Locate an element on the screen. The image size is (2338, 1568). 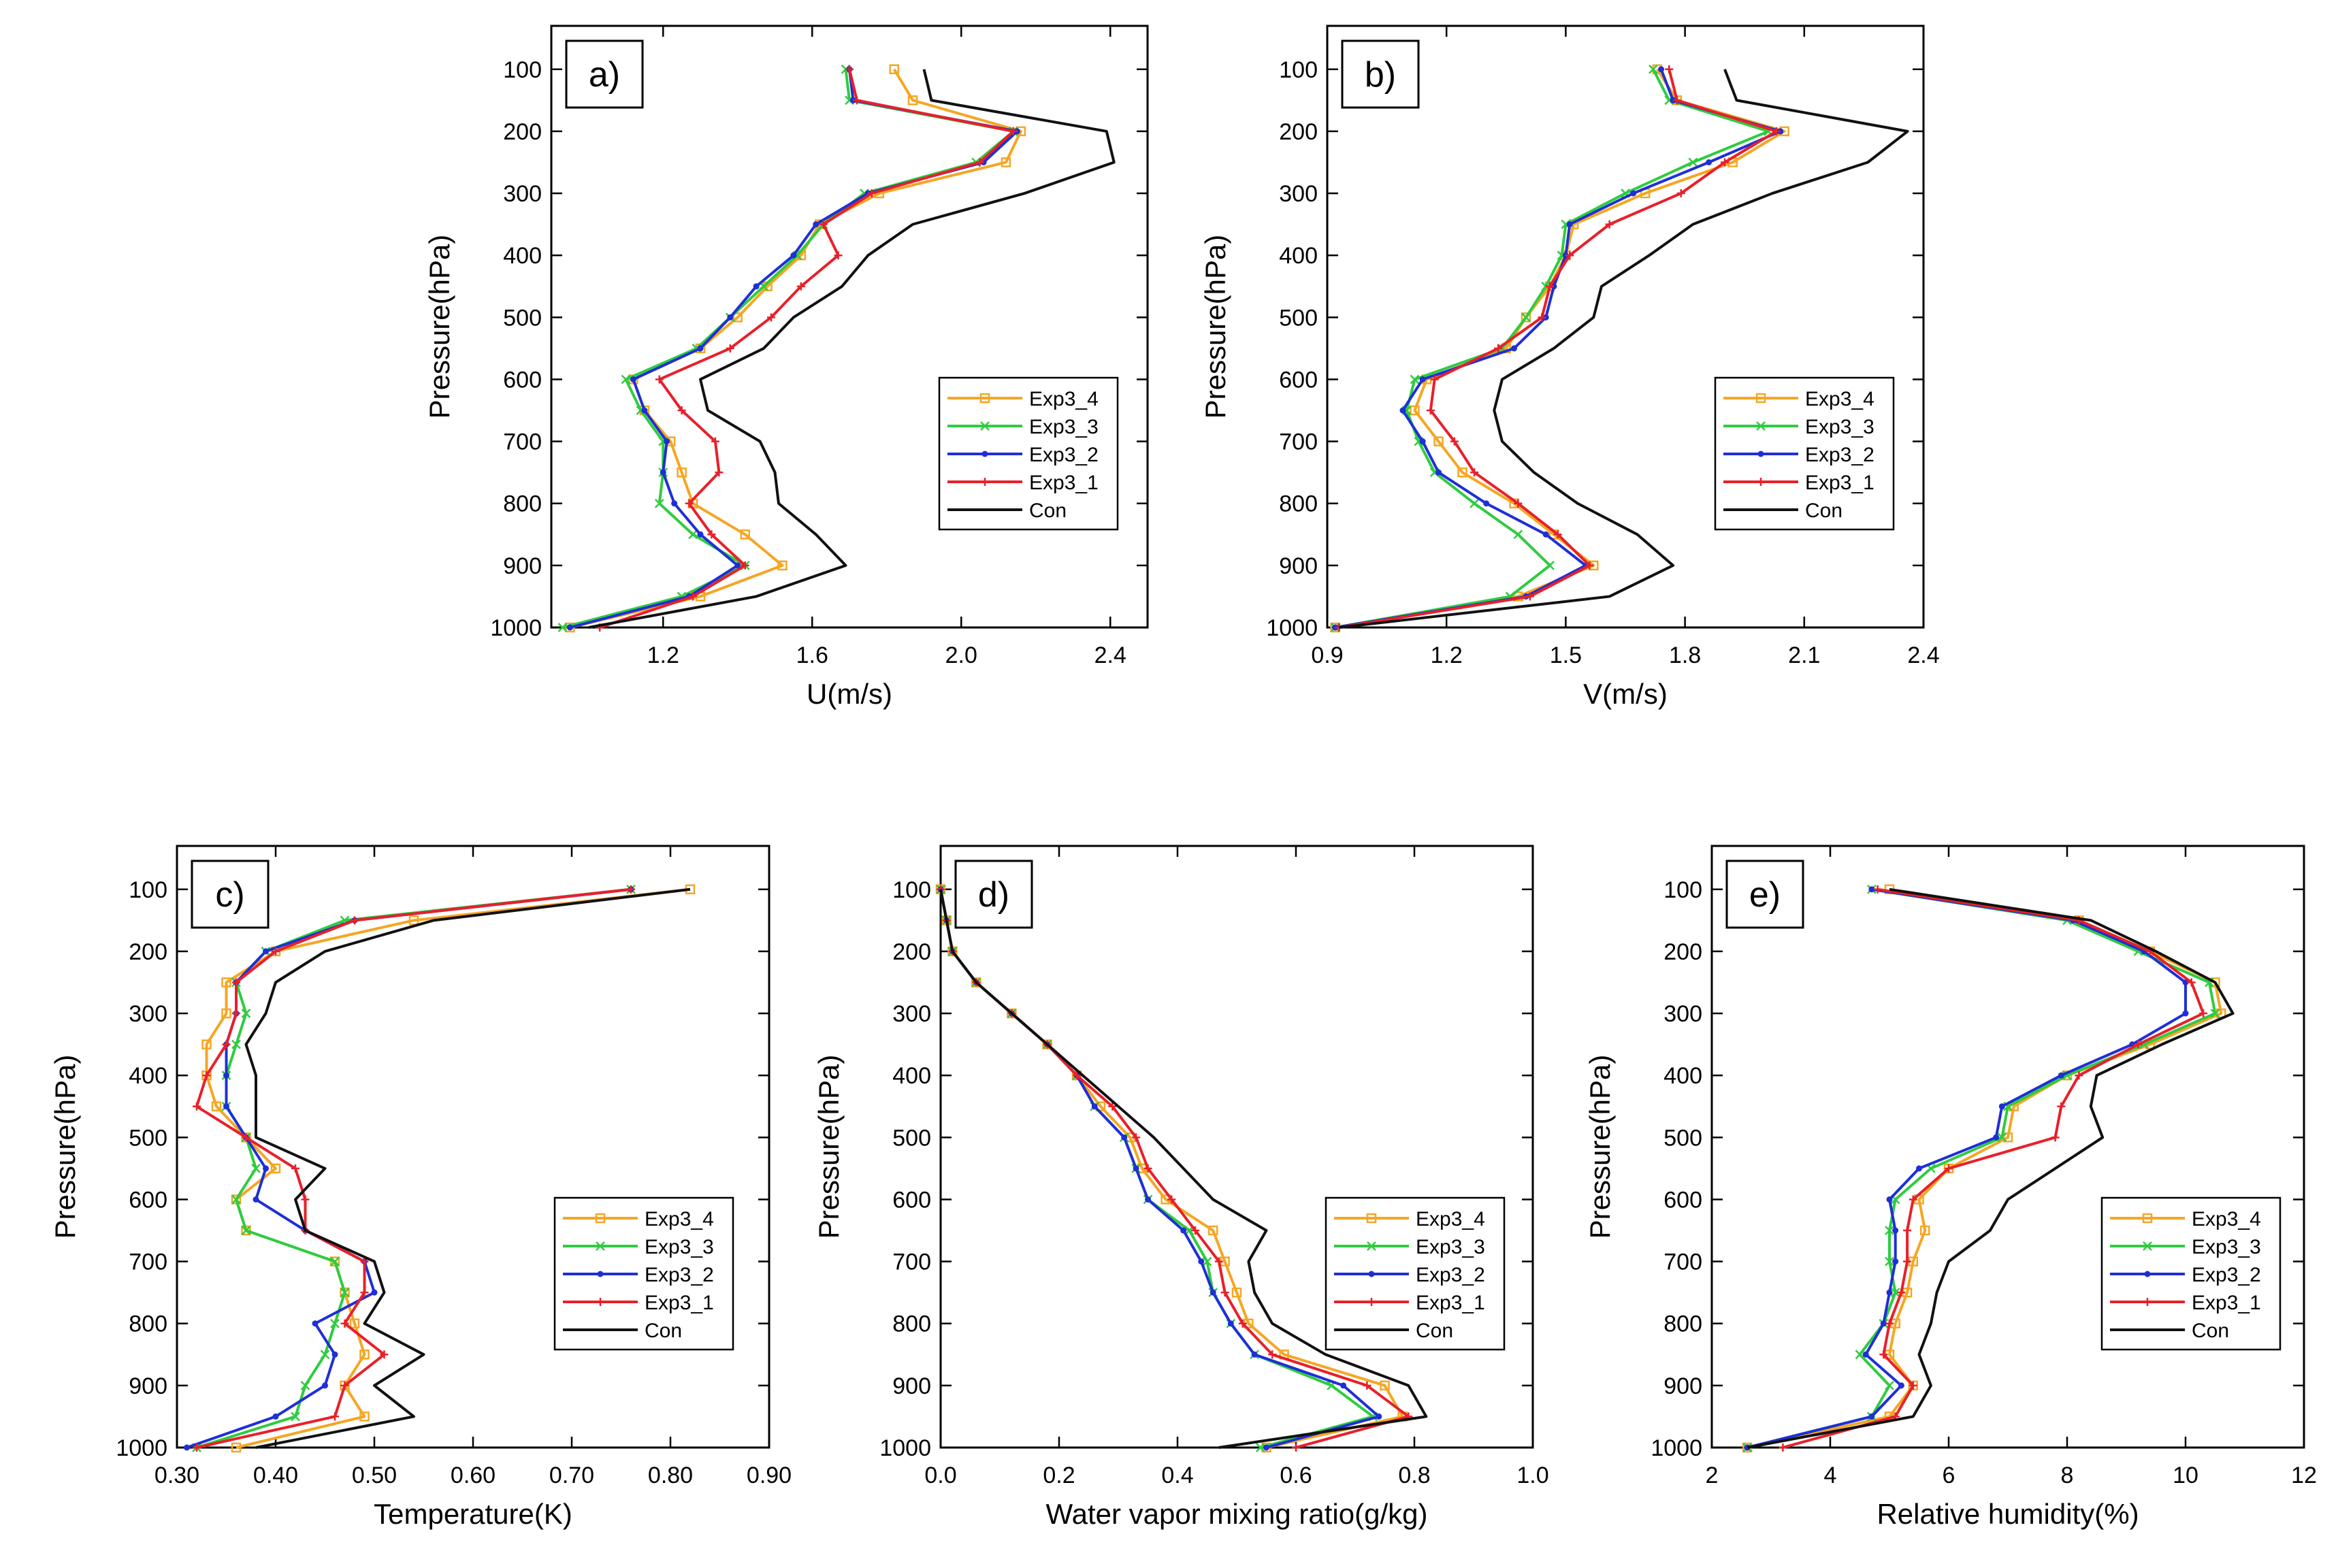
panel-tag-label: e) is located at coordinates (1765, 895).